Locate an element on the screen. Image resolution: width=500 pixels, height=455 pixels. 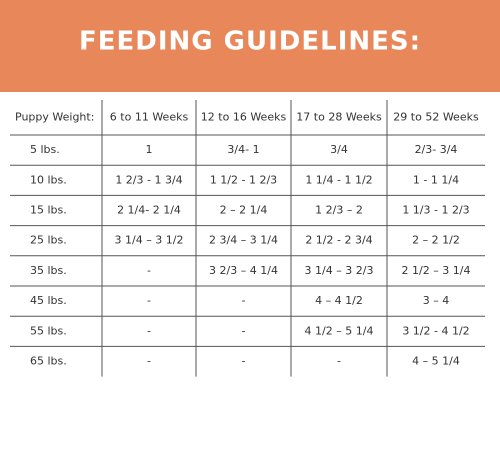
cell: 2/3- 3/4 is located at coordinates (436, 149).